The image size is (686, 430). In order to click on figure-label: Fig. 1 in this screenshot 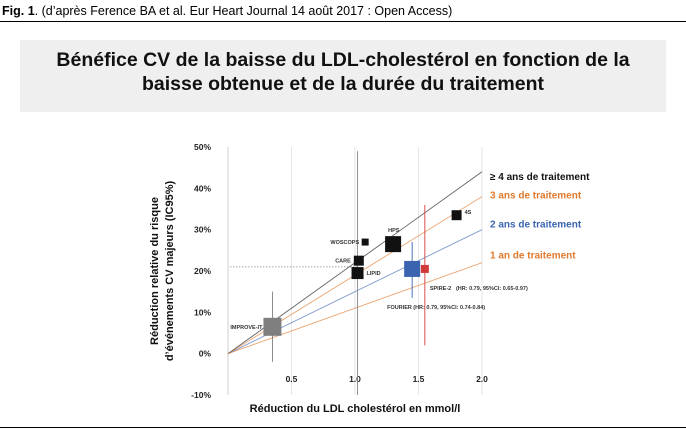, I will do `click(18, 11)`.